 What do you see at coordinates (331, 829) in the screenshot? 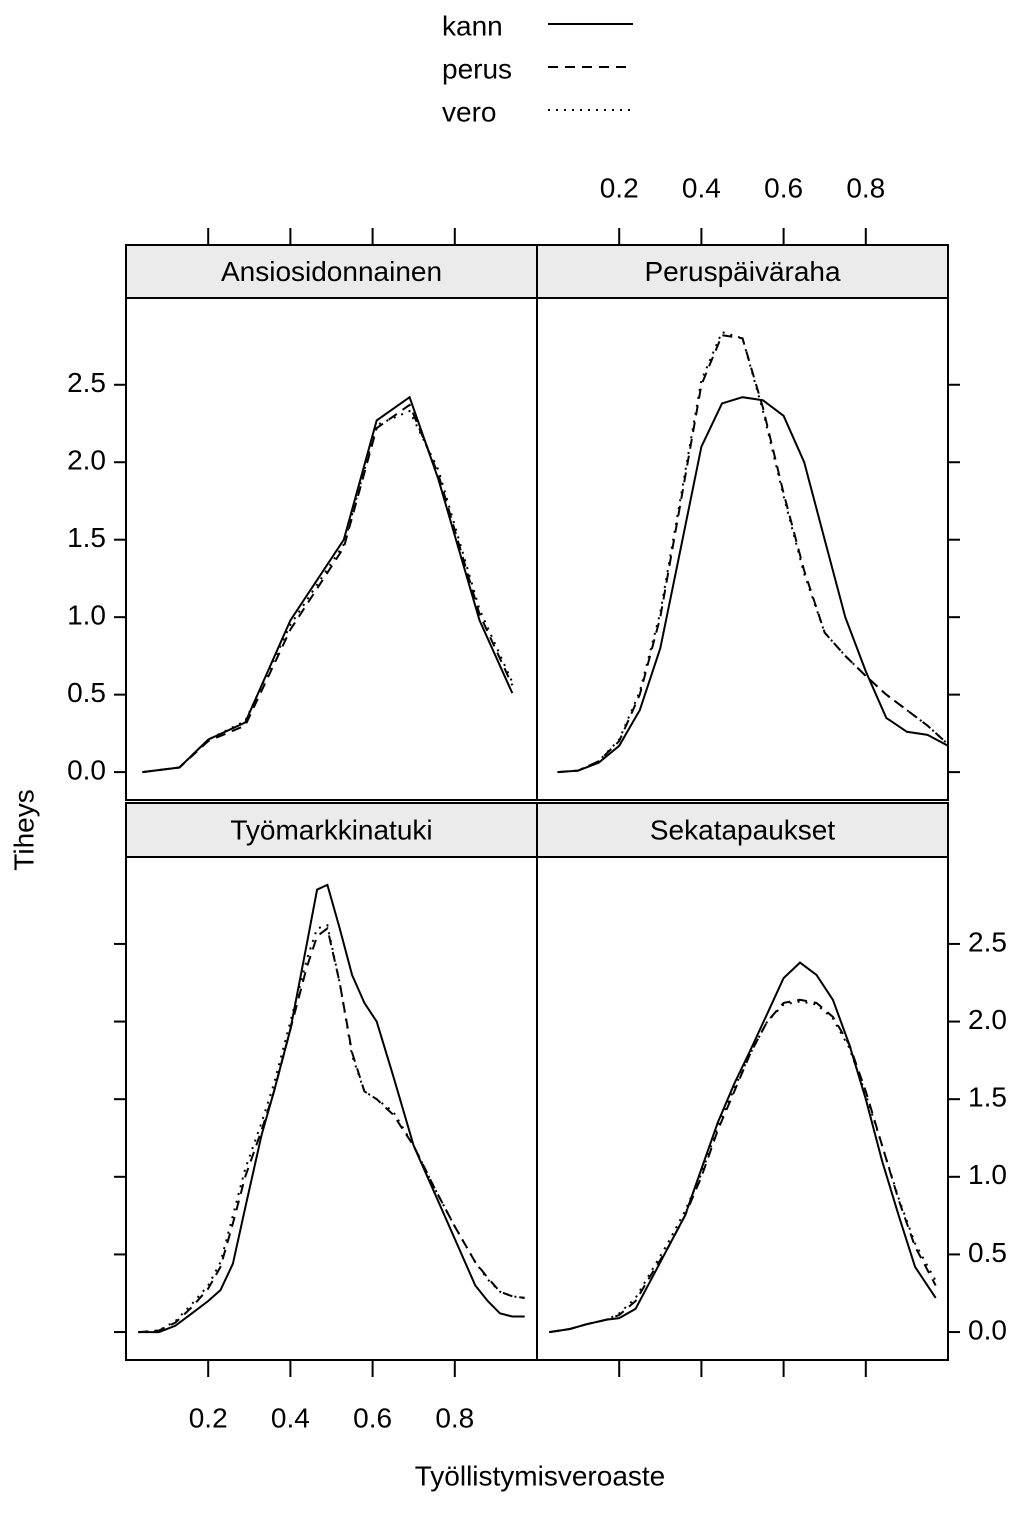
I see `panel-title: Työmarkkinatuki` at bounding box center [331, 829].